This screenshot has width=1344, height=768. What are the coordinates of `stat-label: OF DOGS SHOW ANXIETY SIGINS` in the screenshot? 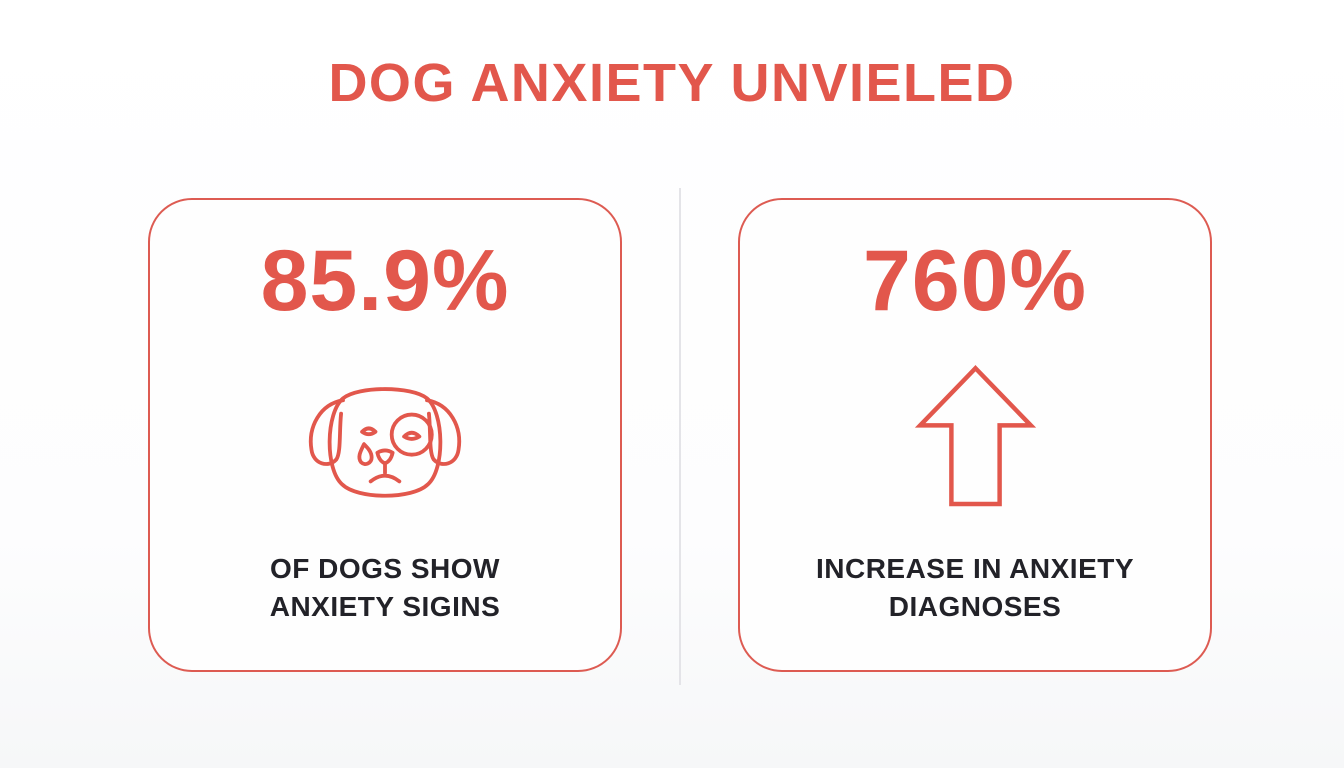 It's located at (385, 588).